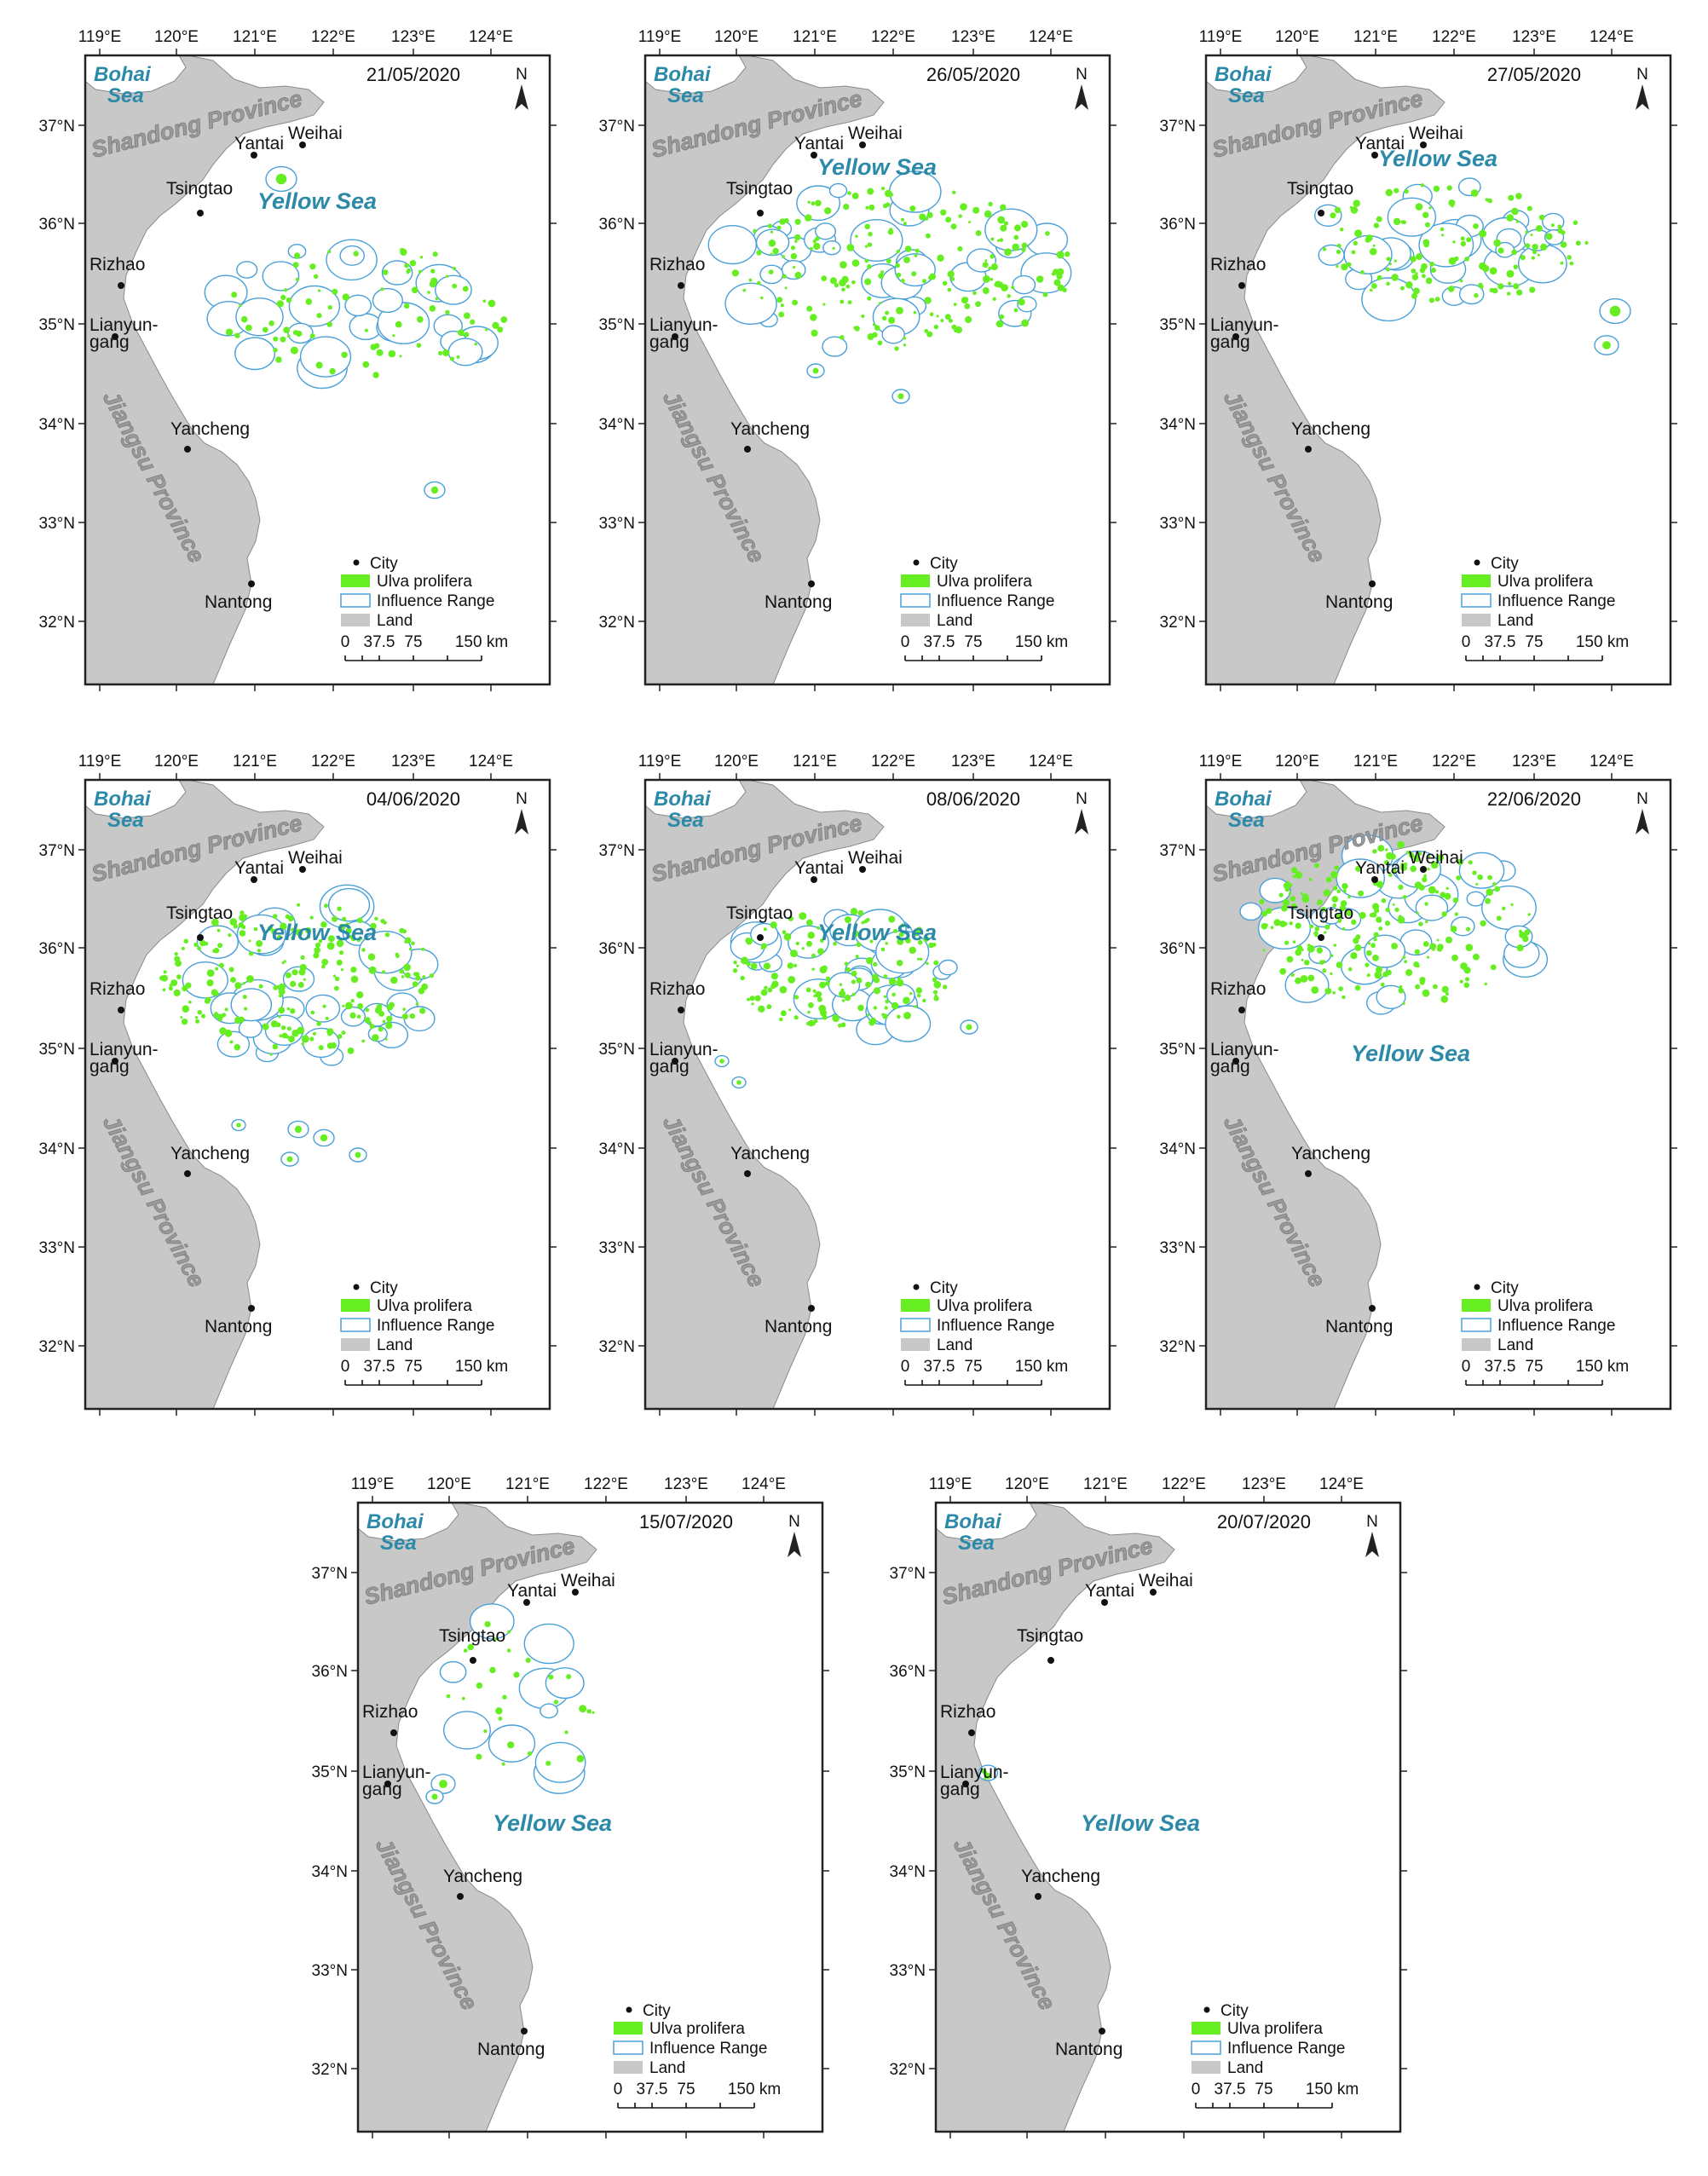  Describe the element at coordinates (798, 1327) in the screenshot. I see `city-label: Nantong` at that location.